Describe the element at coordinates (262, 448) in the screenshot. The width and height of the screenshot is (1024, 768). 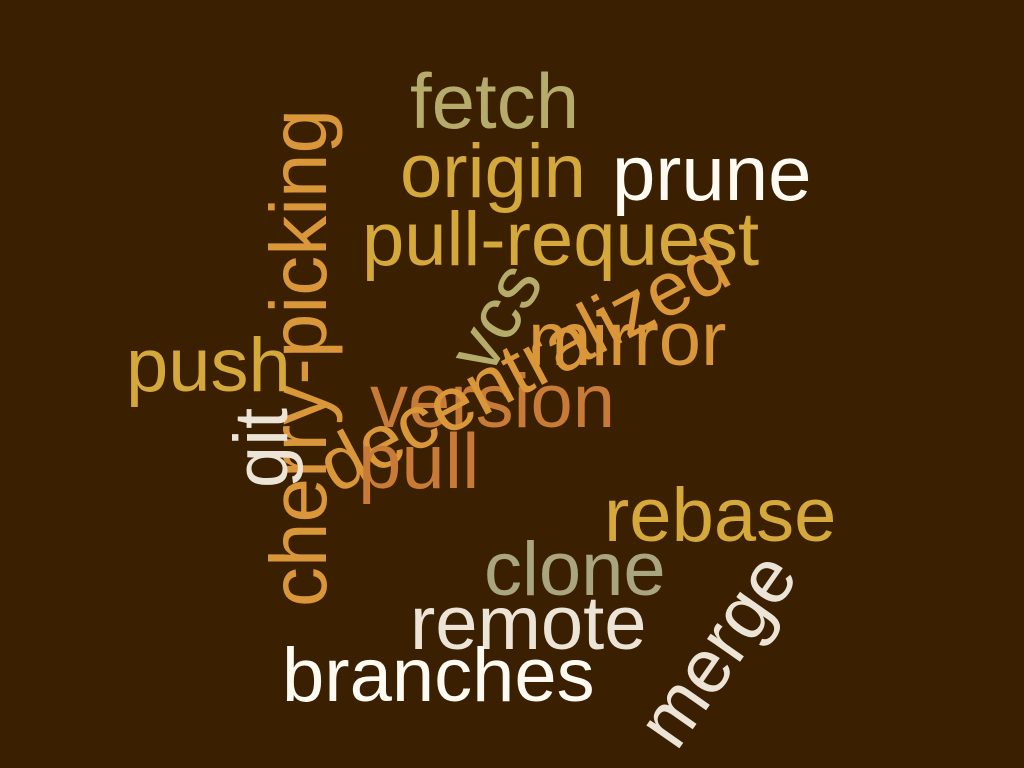
I see `word-git: git` at that location.